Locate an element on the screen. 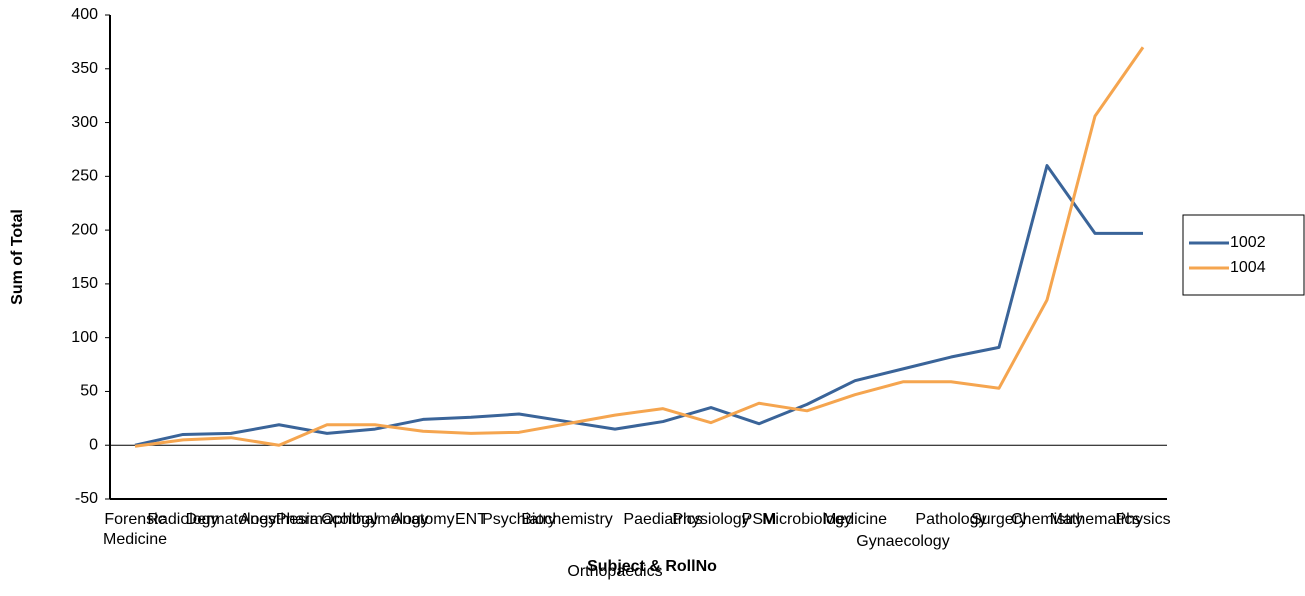  x-tick-label: Ophthalmology is located at coordinates (375, 519).